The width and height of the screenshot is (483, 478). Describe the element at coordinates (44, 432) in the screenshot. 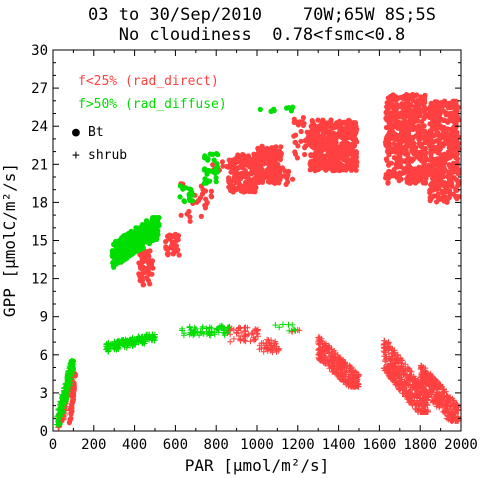

I see `y-tick-label: 0` at that location.